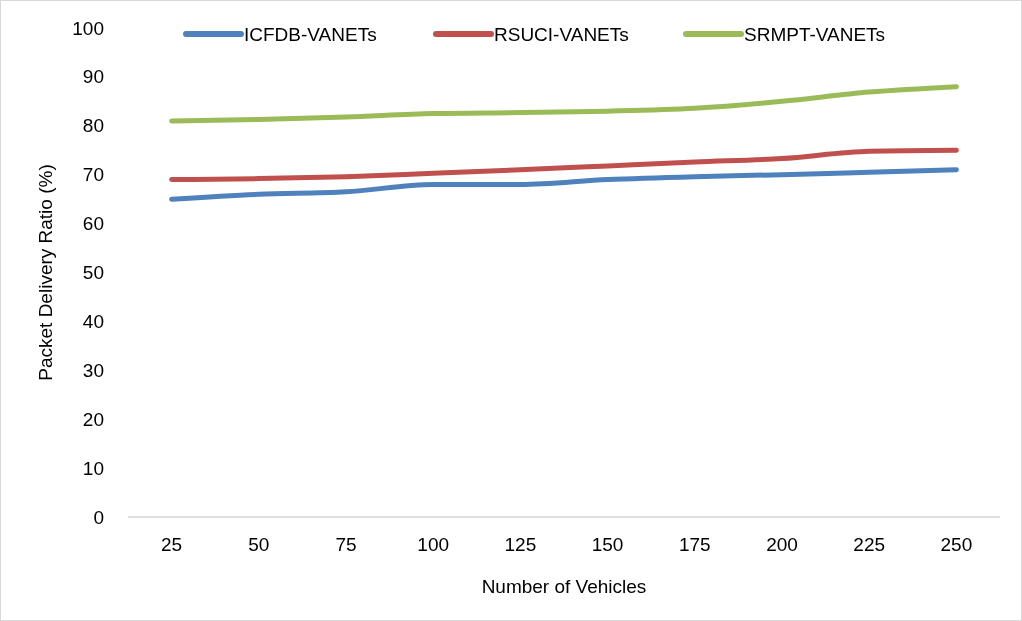 Image resolution: width=1022 pixels, height=621 pixels. Describe the element at coordinates (433, 544) in the screenshot. I see `x-tick-label: 100` at that location.